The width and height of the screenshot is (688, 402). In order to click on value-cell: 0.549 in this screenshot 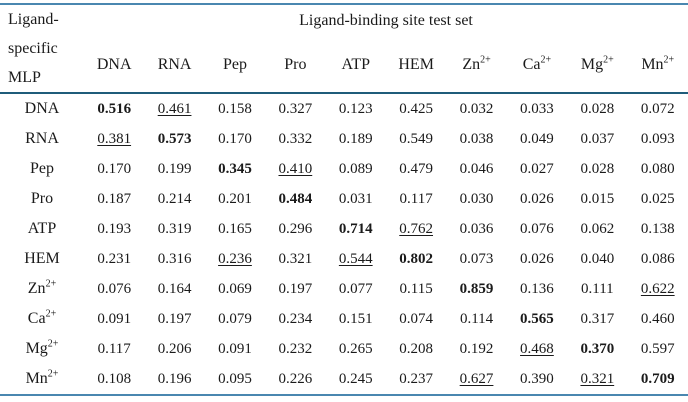, I will do `click(416, 138)`.